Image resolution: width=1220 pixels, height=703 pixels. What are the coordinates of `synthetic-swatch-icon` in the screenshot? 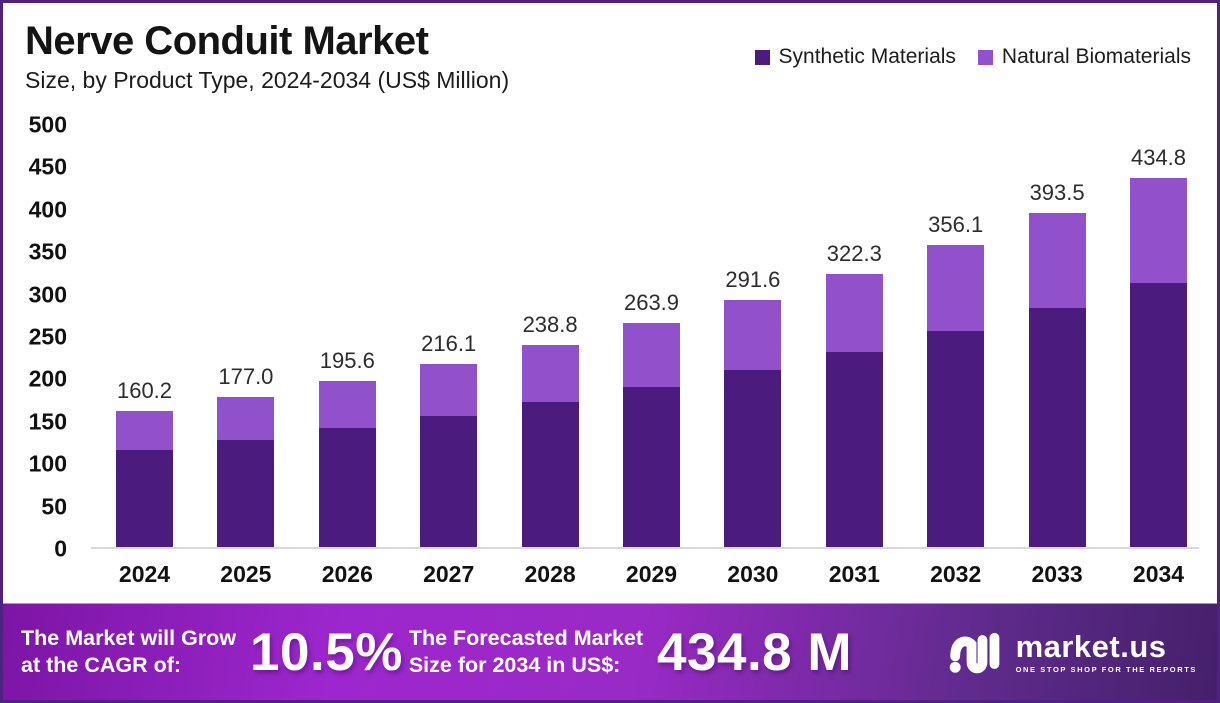 It's located at (762, 57).